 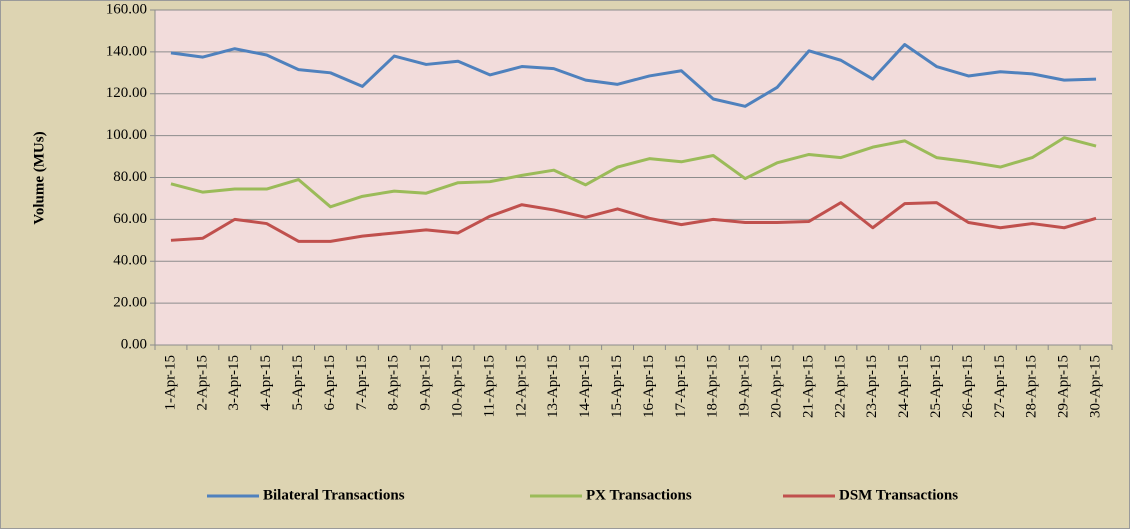 I want to click on x-tick-label: 21-Apr-15, so click(x=808, y=386).